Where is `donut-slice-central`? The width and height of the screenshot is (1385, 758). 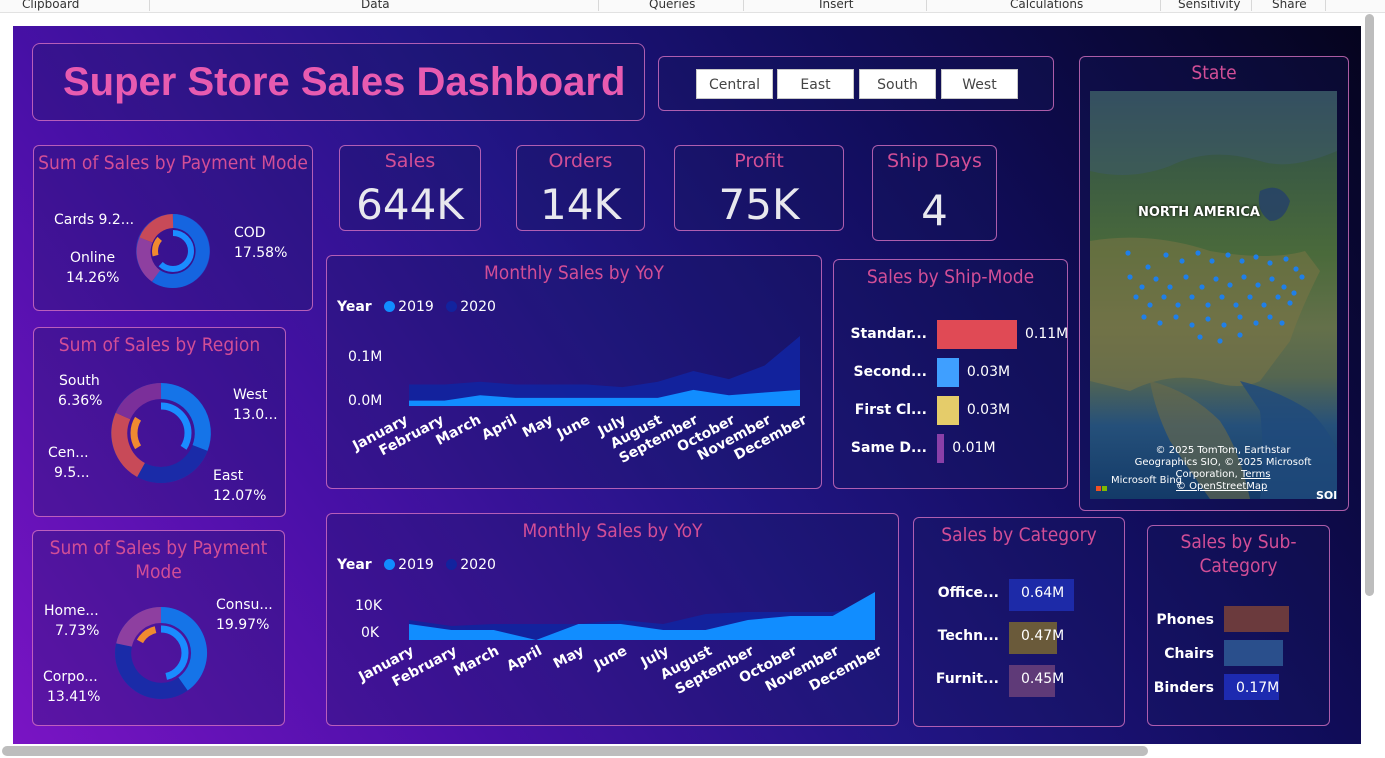
donut-slice-central is located at coordinates (128, 445).